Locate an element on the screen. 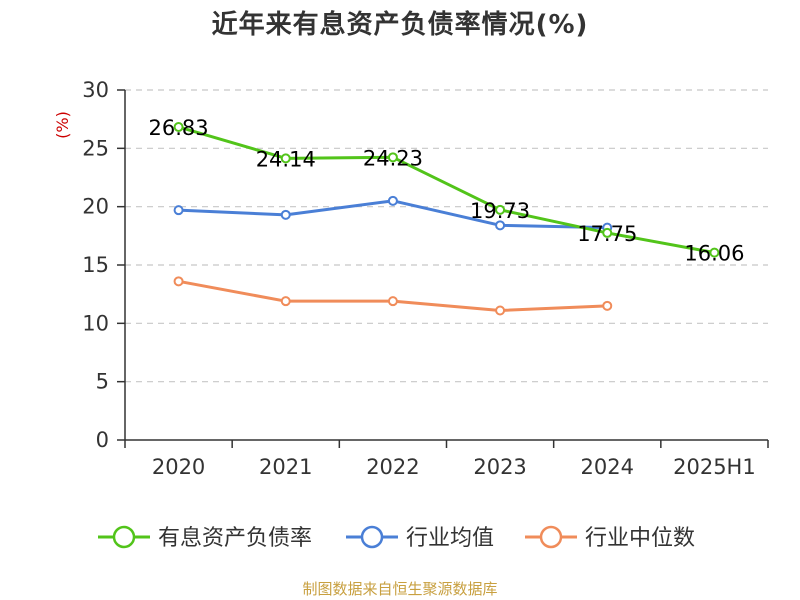 The height and width of the screenshot is (600, 800). y-tick-label: 30 is located at coordinates (95, 90).